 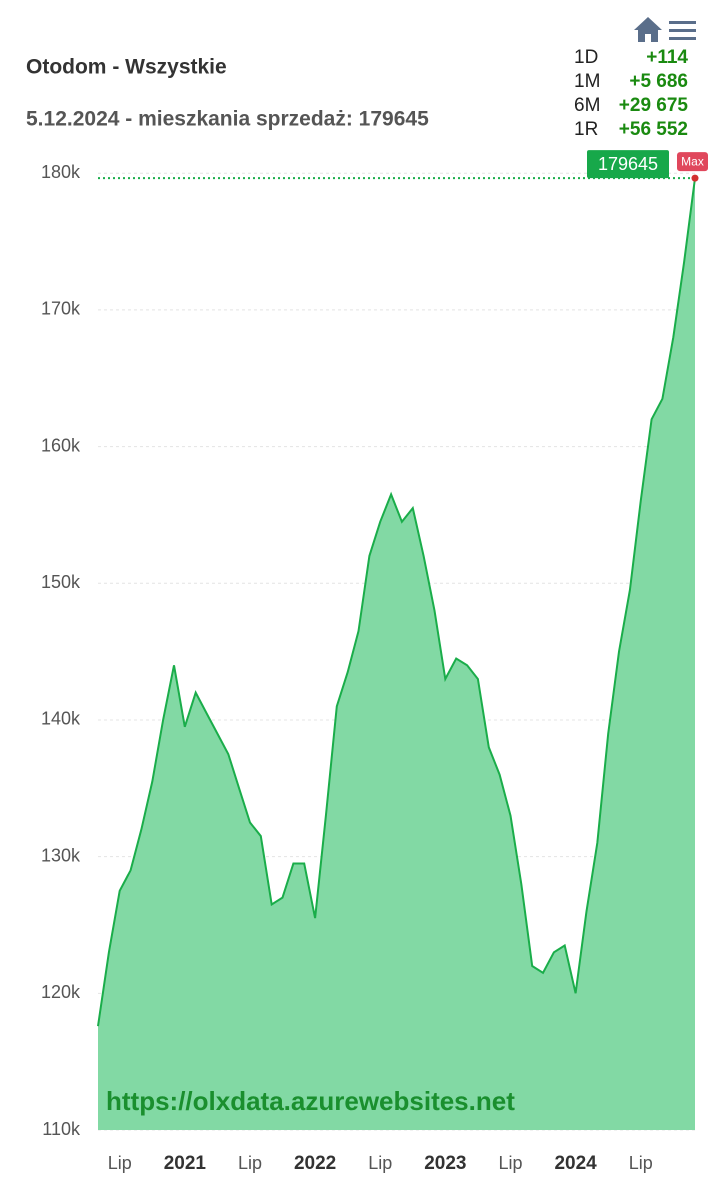 What do you see at coordinates (586, 57) in the screenshot?
I see `stat-period: 1D` at bounding box center [586, 57].